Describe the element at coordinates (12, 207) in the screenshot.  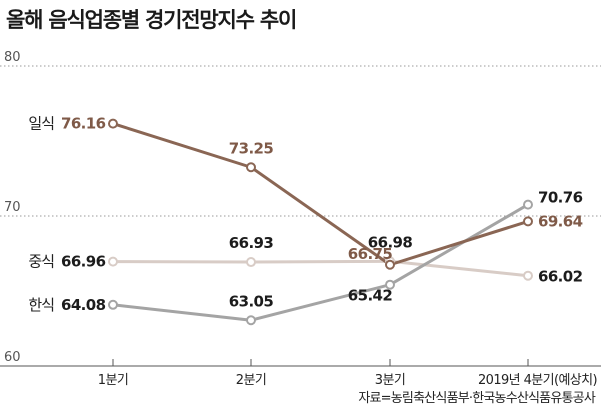
I see `y-tick-label-70: 70` at that location.